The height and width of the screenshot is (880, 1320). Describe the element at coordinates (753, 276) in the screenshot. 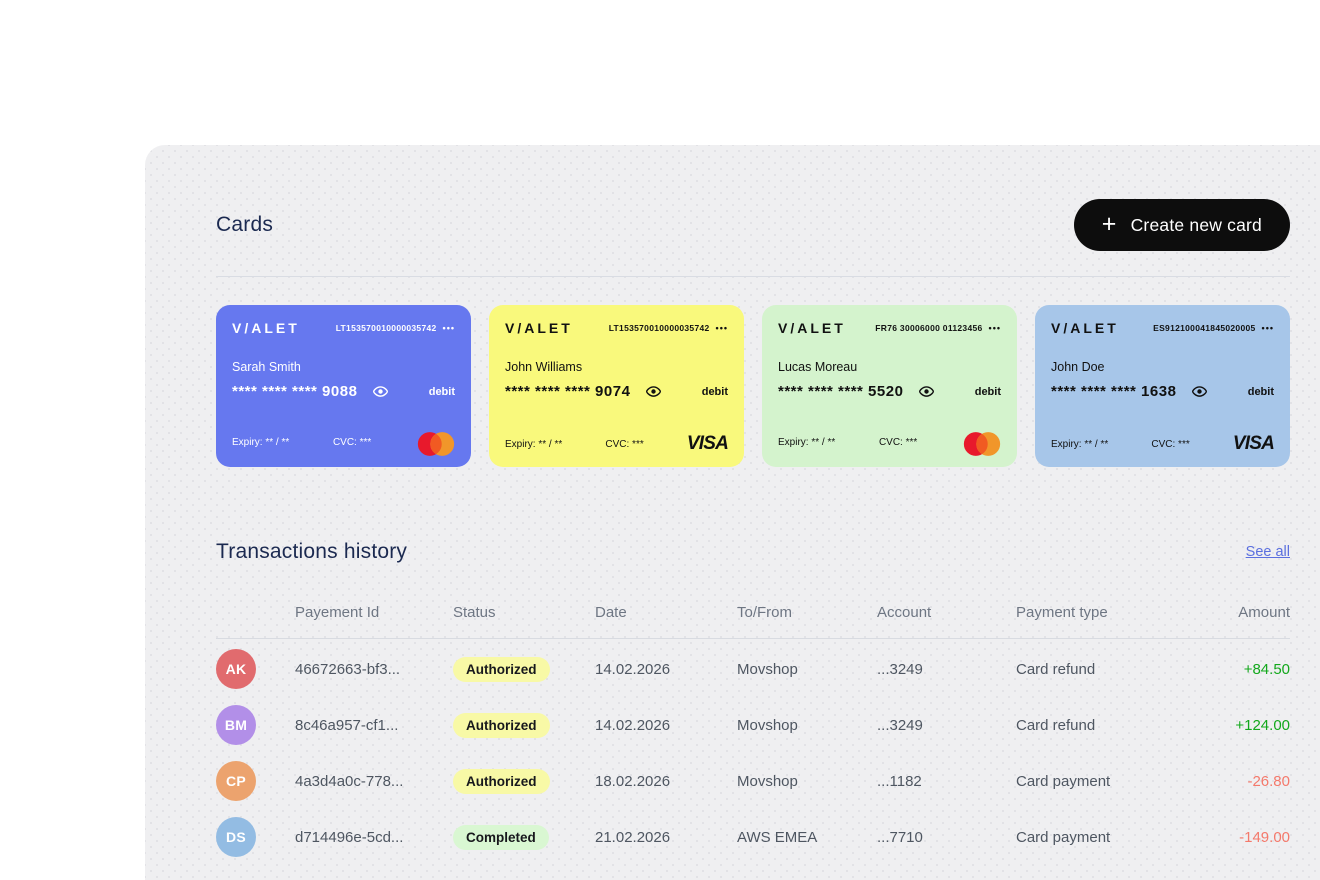

I see `section-divider` at that location.